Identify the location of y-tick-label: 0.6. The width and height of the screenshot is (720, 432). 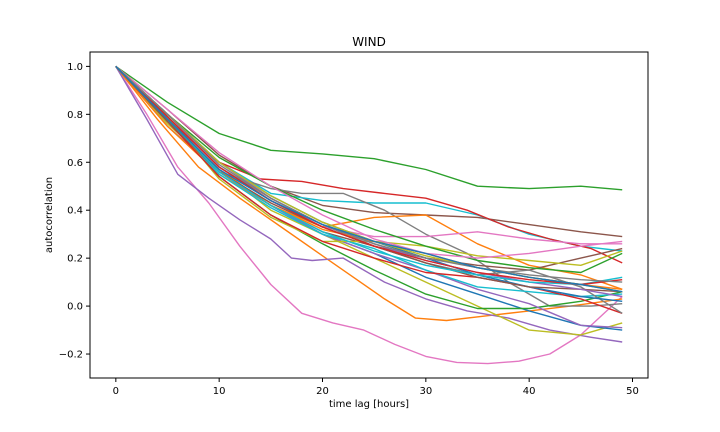
(75, 163).